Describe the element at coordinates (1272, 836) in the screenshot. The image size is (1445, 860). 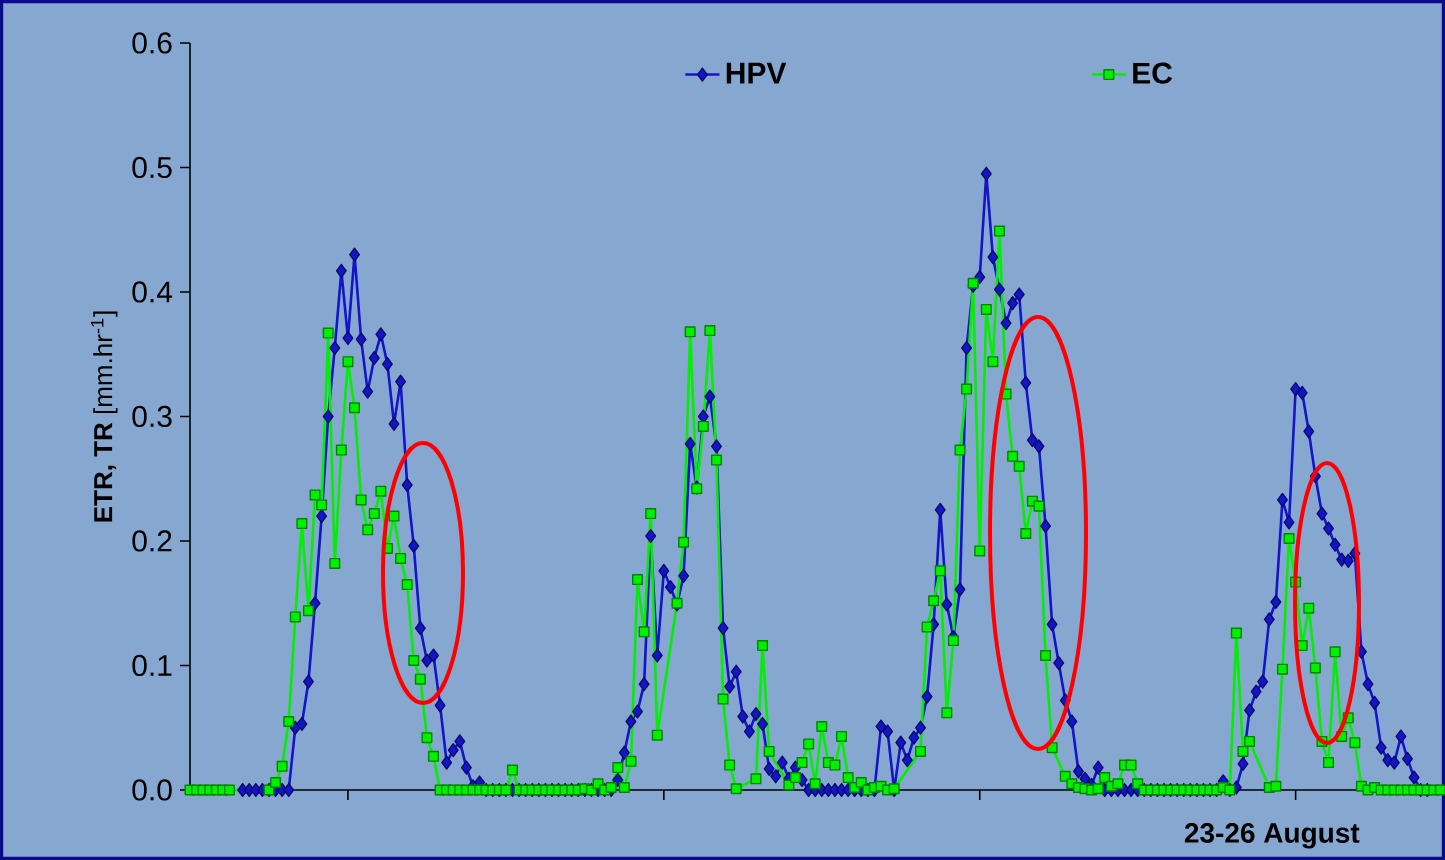
I see `x-axis-title: 23-26 August` at that location.